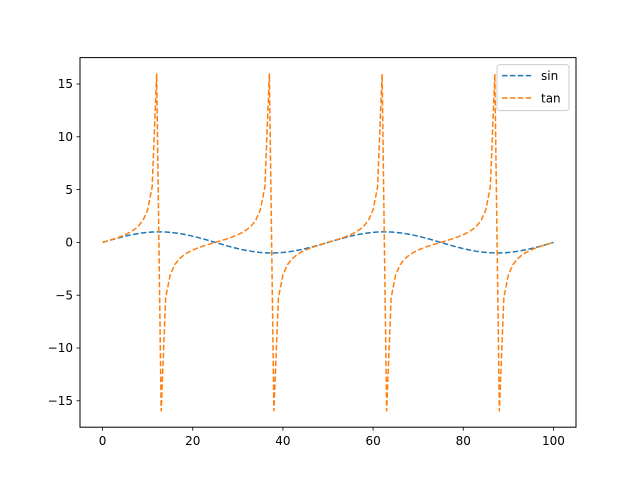 The image size is (640, 480). I want to click on x-tick-label: 20, so click(192, 441).